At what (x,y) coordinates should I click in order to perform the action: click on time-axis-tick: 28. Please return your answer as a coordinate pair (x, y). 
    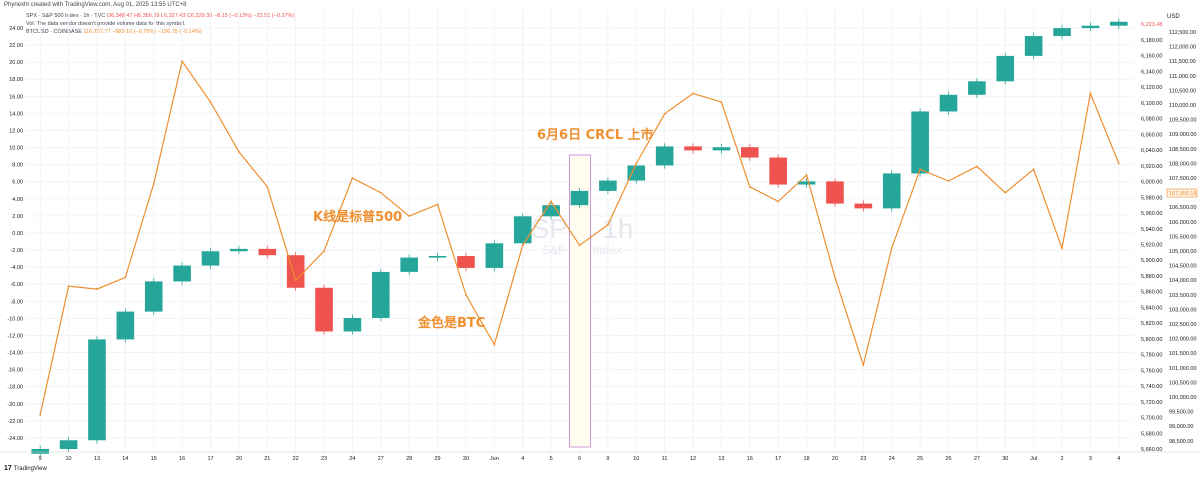
    Looking at the image, I should click on (409, 459).